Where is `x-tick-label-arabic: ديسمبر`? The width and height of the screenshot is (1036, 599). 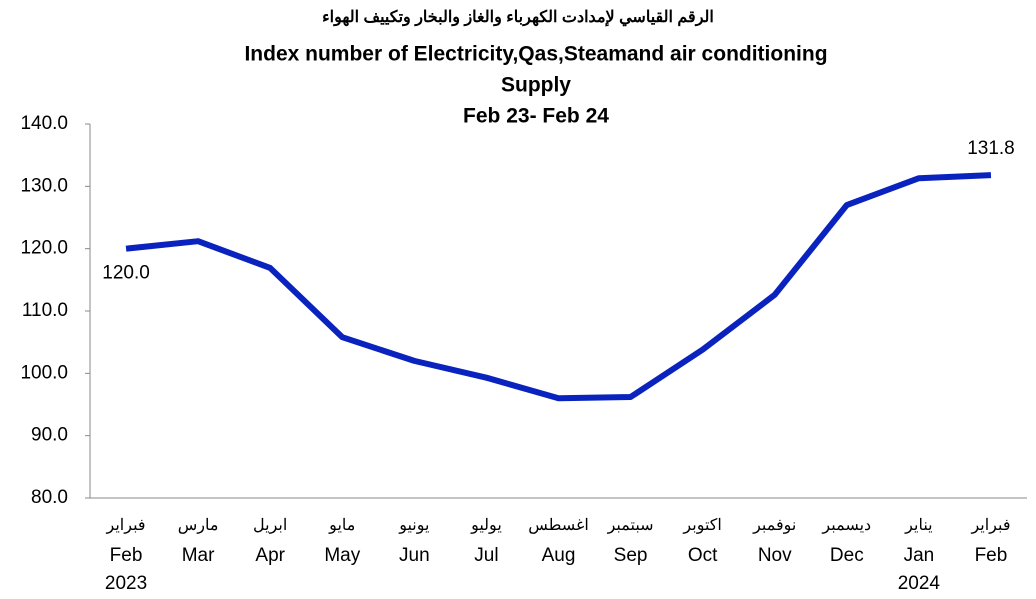 x-tick-label-arabic: ديسمبر is located at coordinates (846, 525).